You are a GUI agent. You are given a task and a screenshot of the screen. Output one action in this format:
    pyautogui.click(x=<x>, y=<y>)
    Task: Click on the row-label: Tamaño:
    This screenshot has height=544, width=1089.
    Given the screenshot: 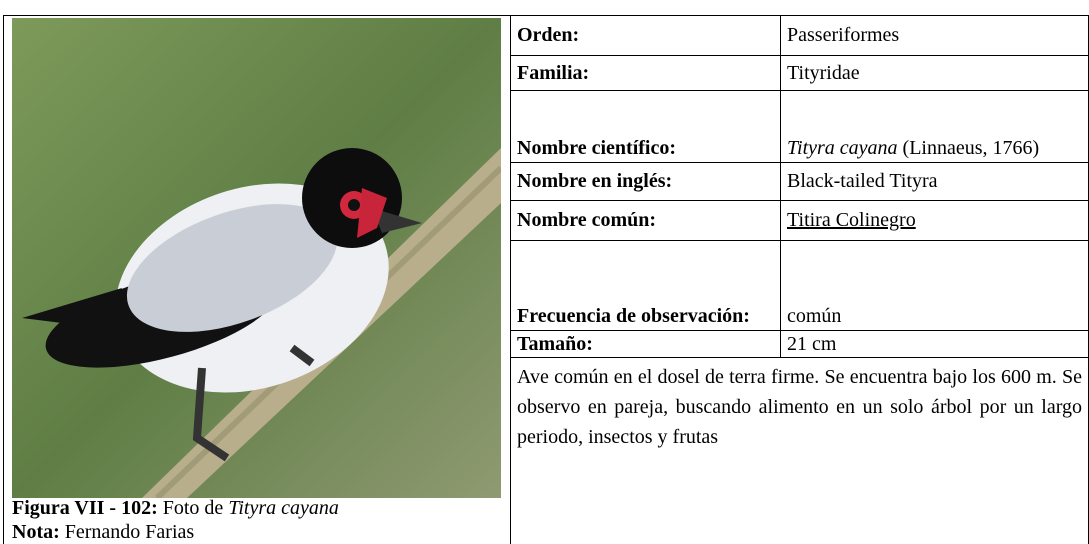 What is the action you would take?
    pyautogui.click(x=645, y=344)
    